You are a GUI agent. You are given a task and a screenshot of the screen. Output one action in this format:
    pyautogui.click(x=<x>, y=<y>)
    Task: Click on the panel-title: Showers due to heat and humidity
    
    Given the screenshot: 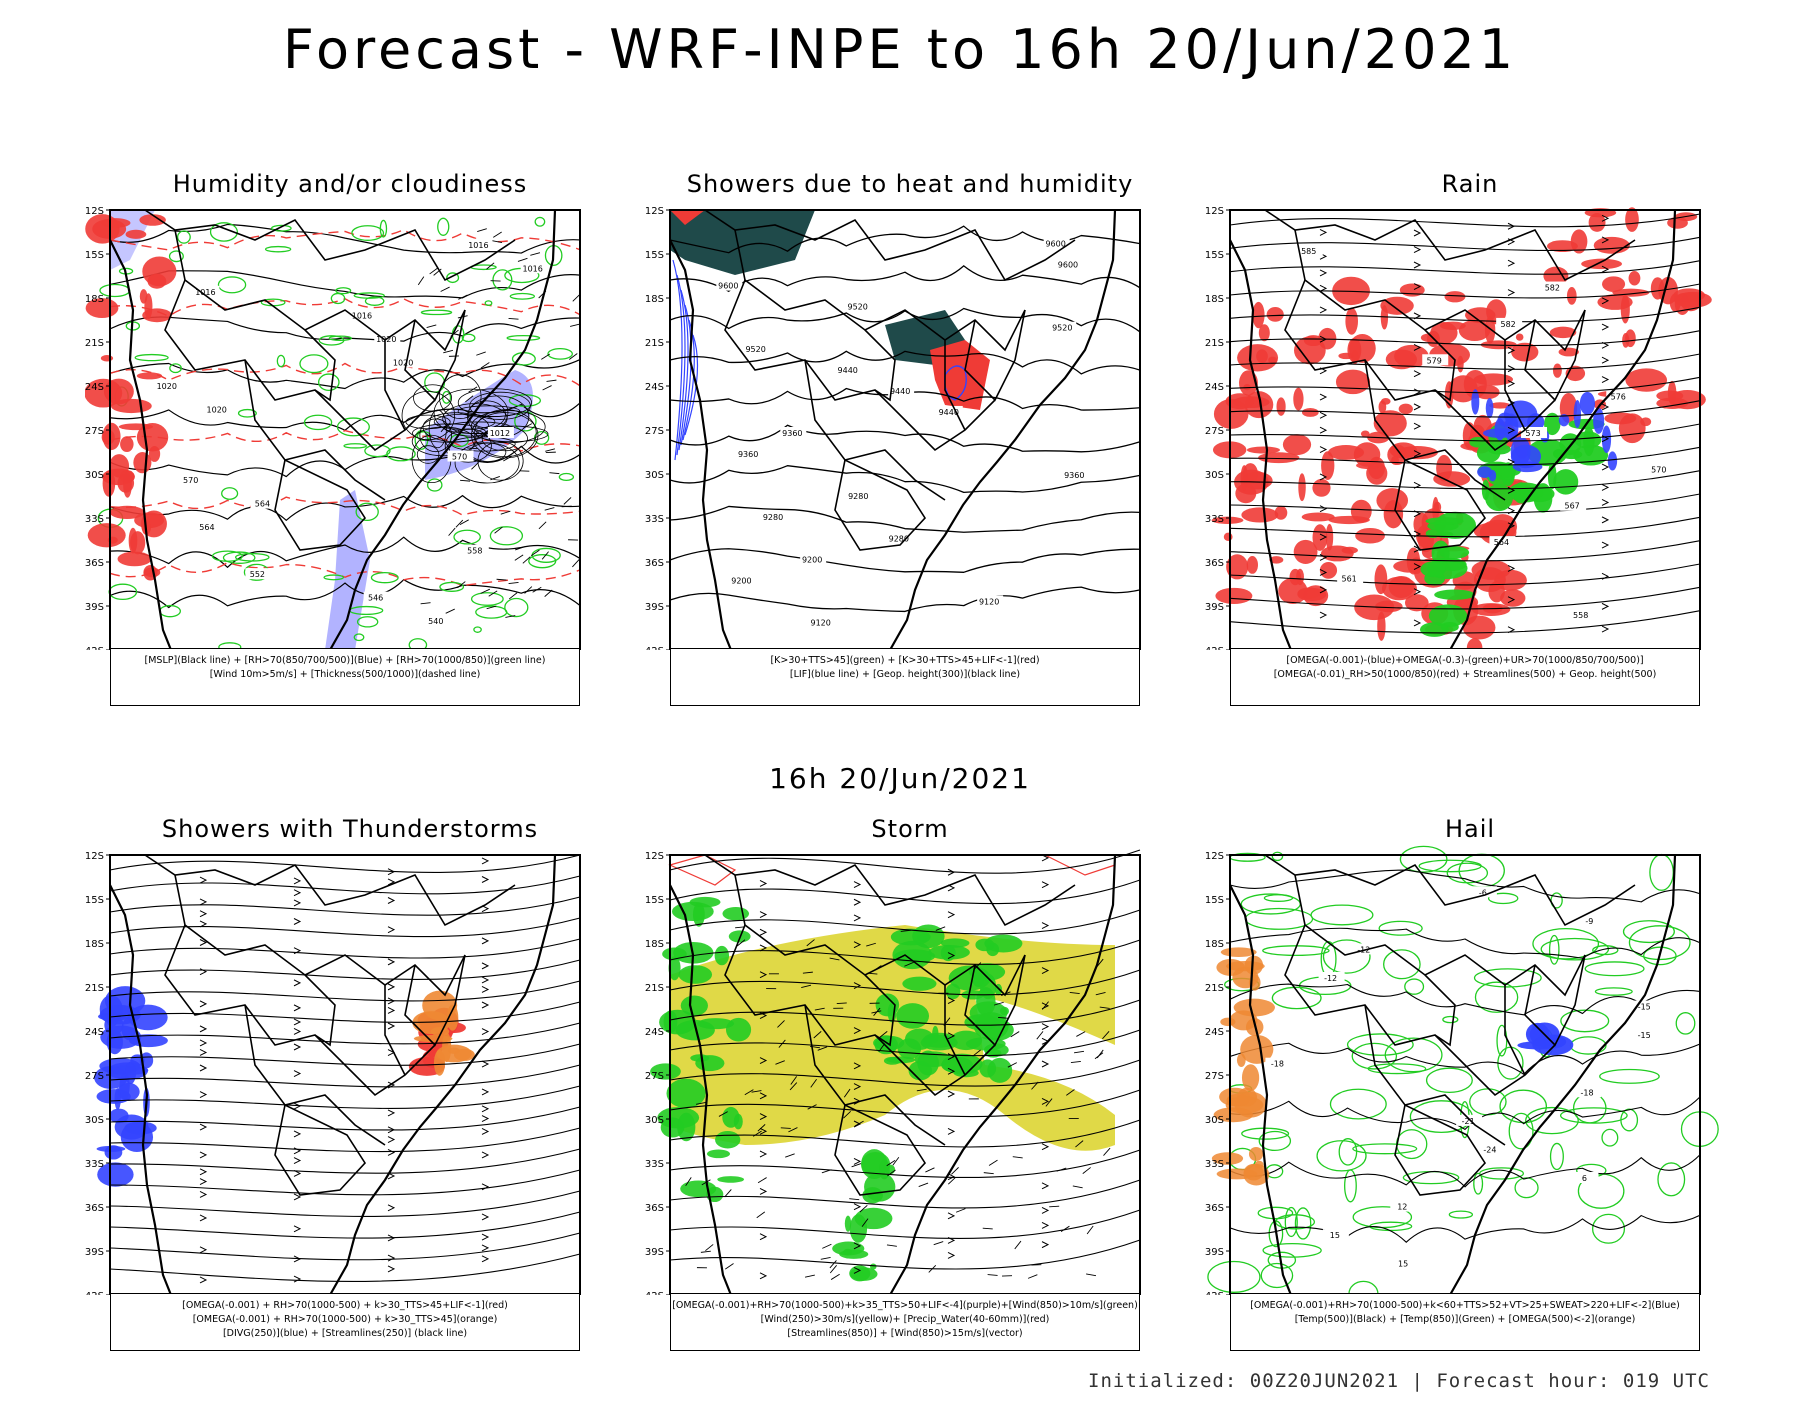 What is the action you would take?
    pyautogui.click(x=910, y=184)
    